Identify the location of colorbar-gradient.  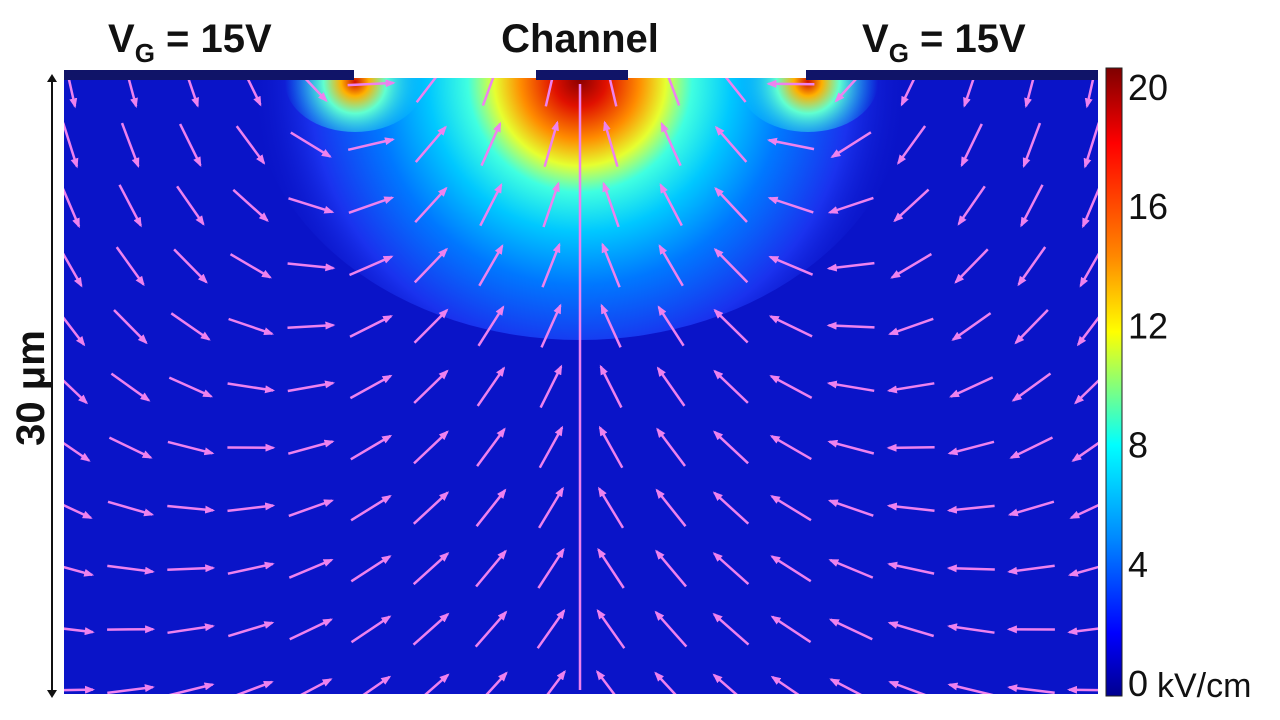
(1114, 382).